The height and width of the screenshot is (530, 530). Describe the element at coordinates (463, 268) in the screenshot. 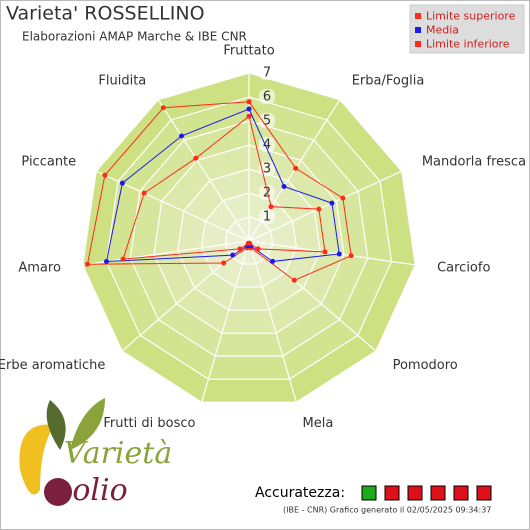

I see `category-label: Carciofo` at that location.